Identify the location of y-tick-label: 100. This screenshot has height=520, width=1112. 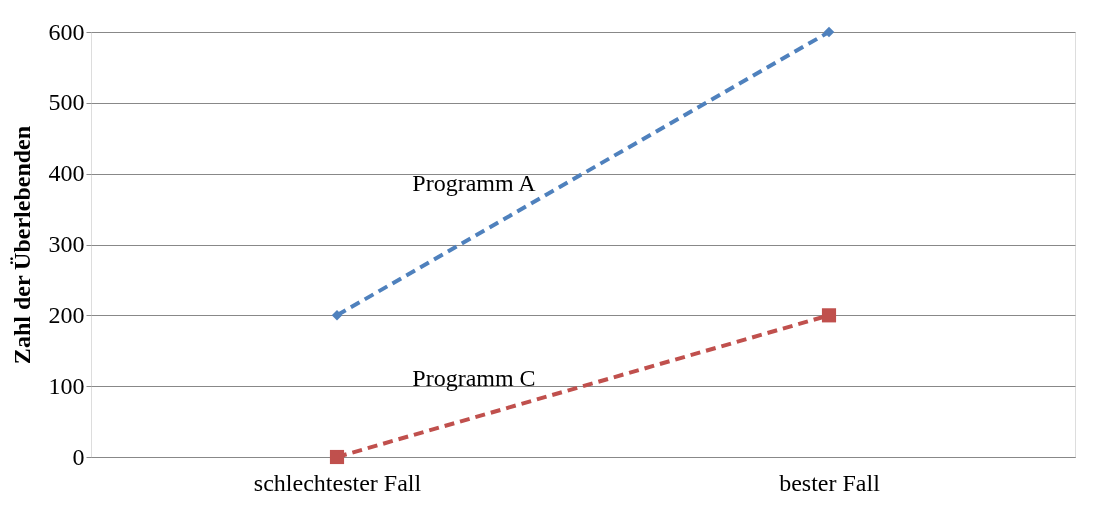
(66, 385).